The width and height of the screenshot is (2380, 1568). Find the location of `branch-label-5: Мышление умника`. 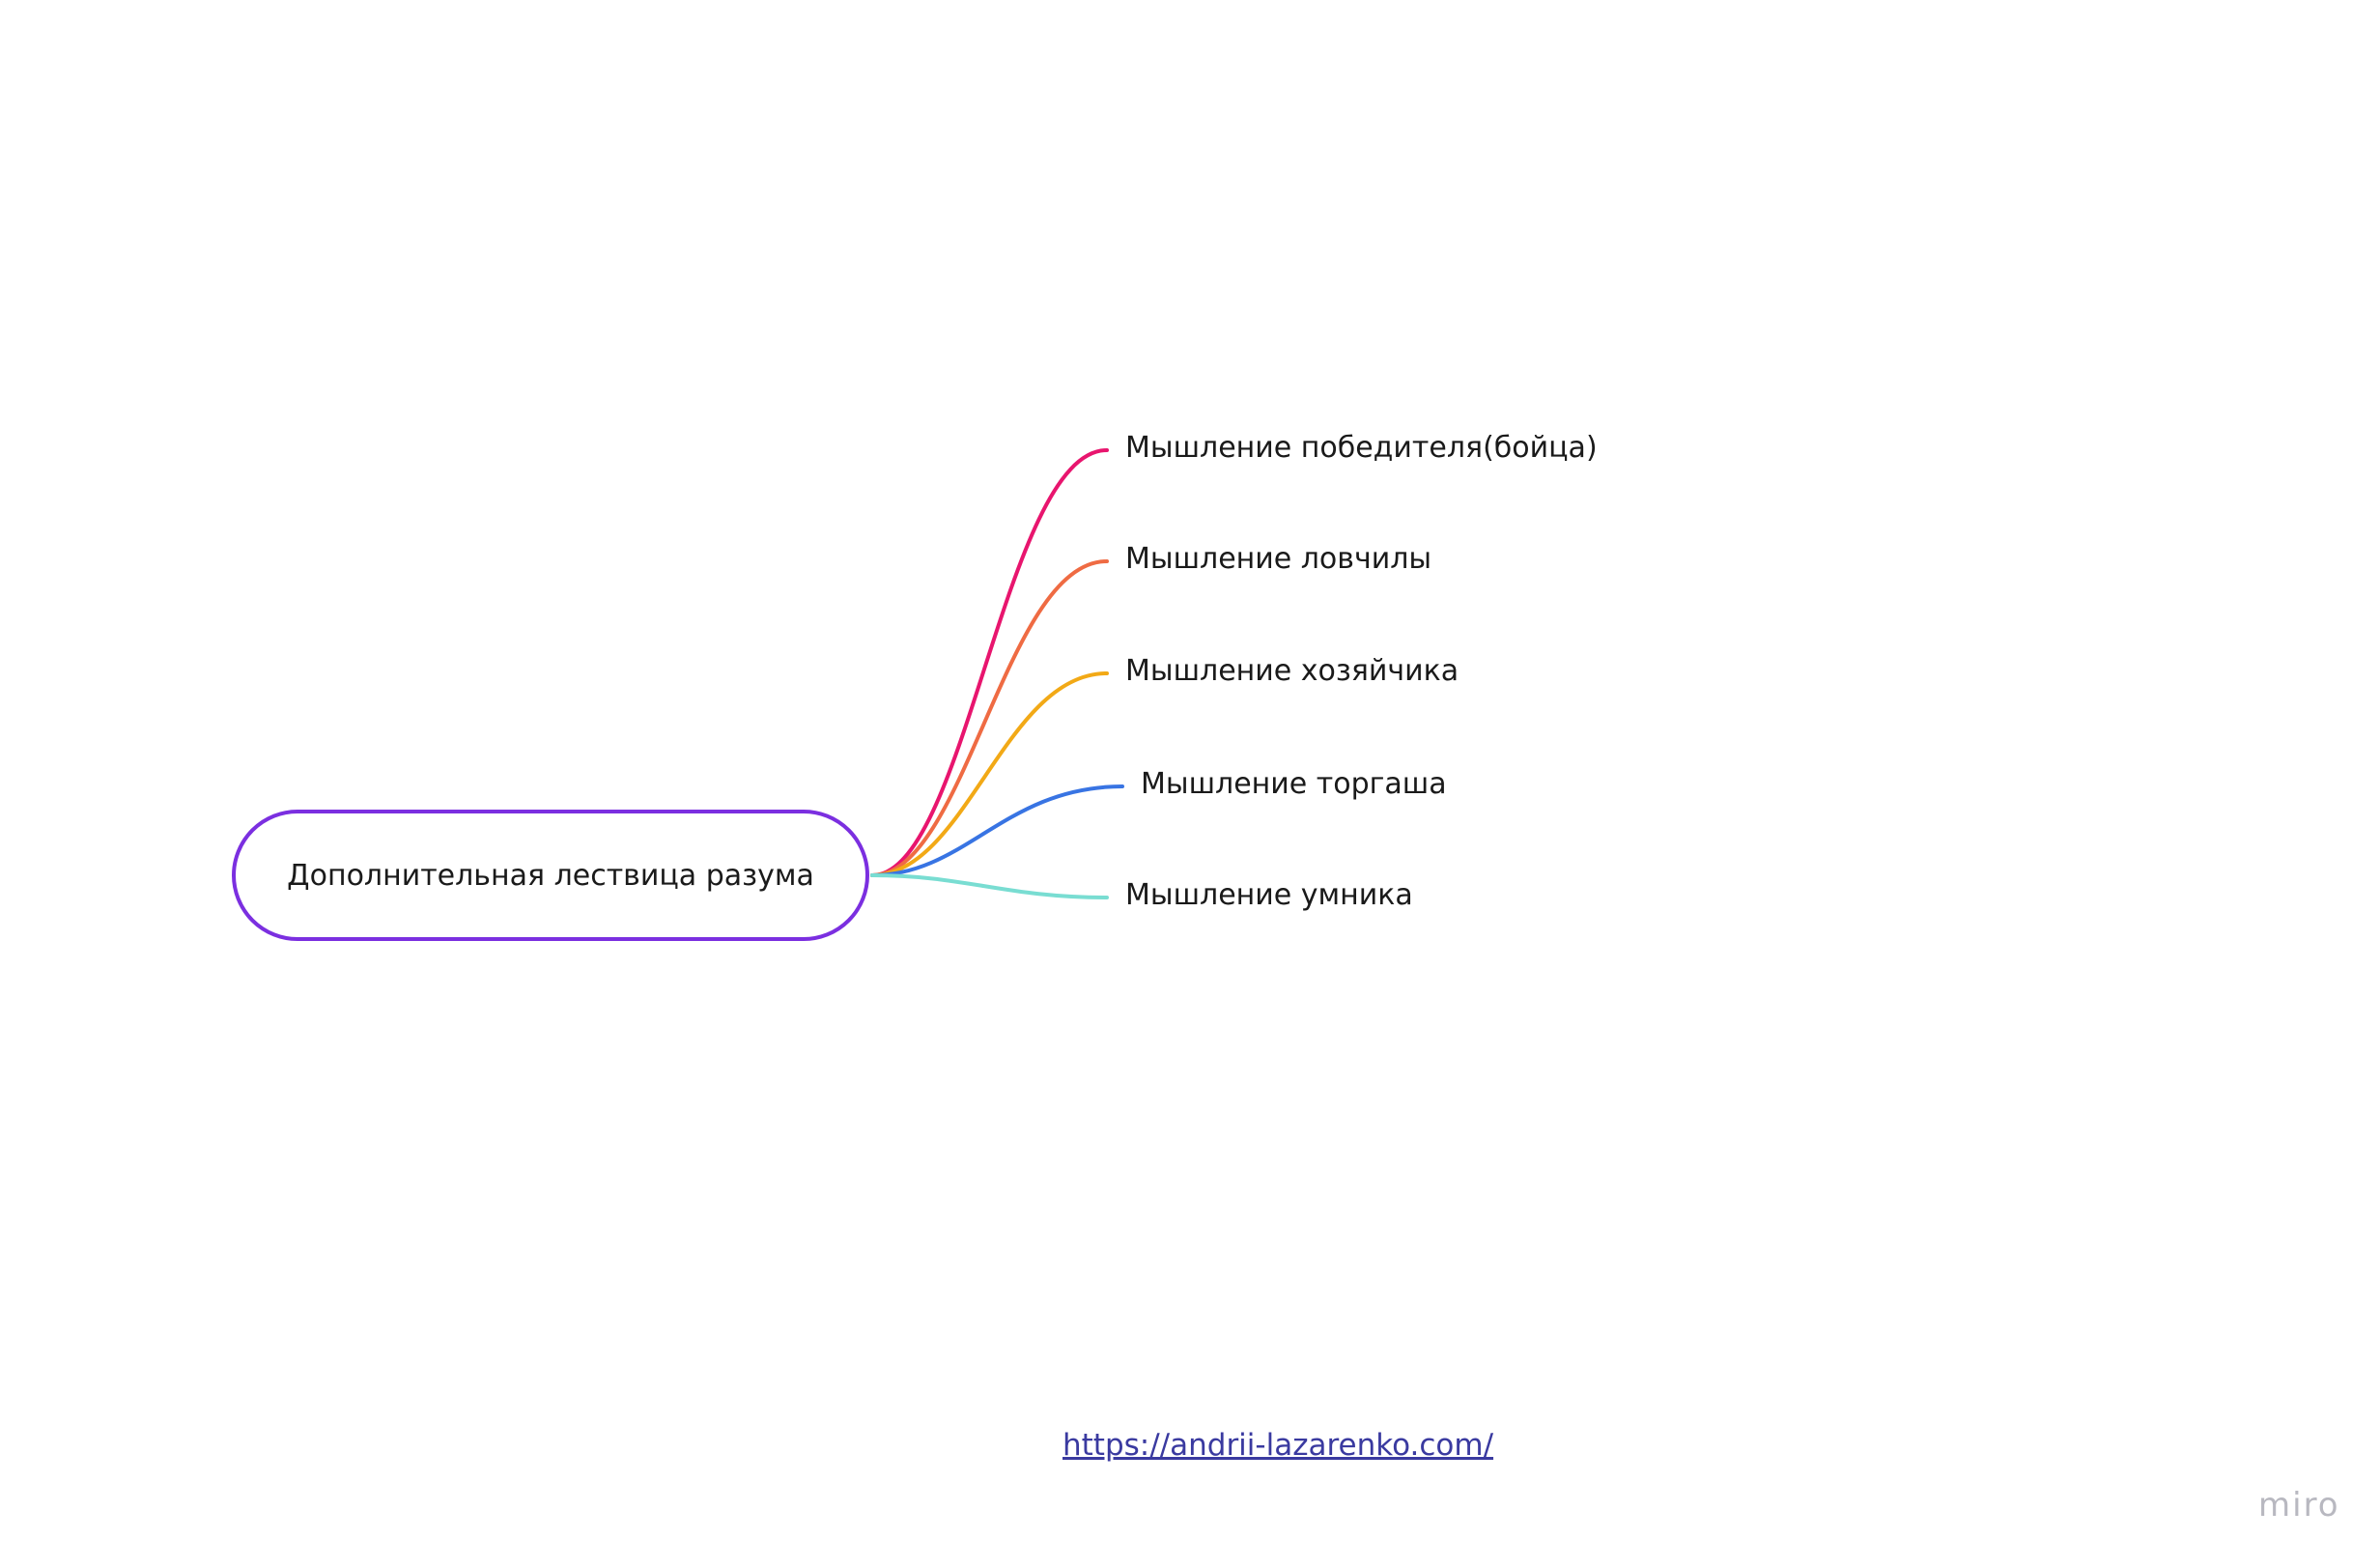

branch-label-5: Мышление умника is located at coordinates (1269, 895).